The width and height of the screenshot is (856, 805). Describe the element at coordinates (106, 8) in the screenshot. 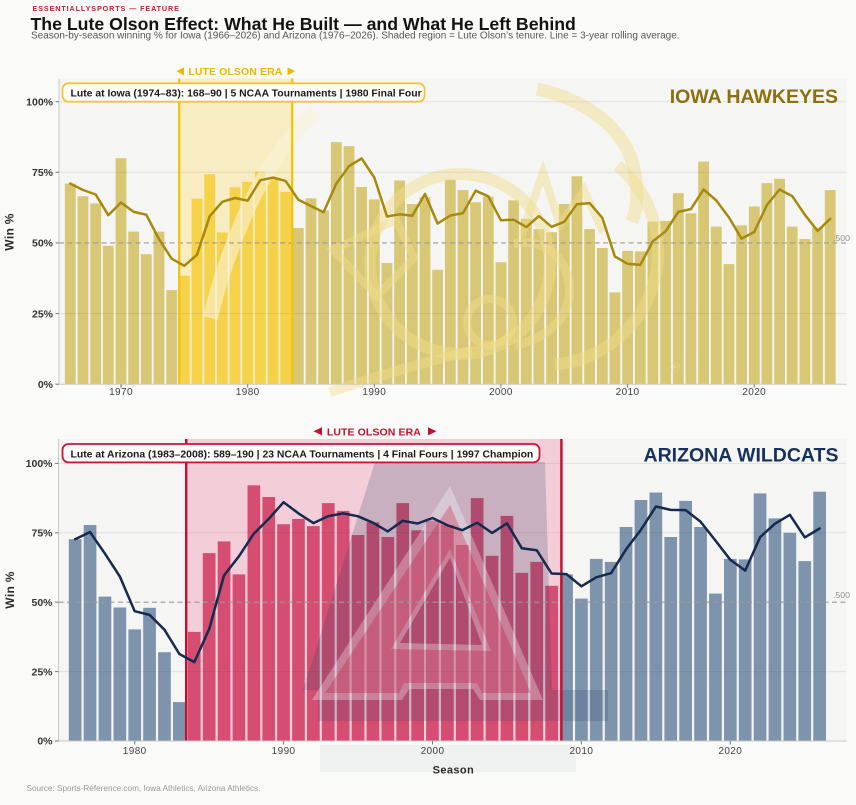

I see `svg-text: ESSENTIALLYSPORTS — FEATURE` at that location.